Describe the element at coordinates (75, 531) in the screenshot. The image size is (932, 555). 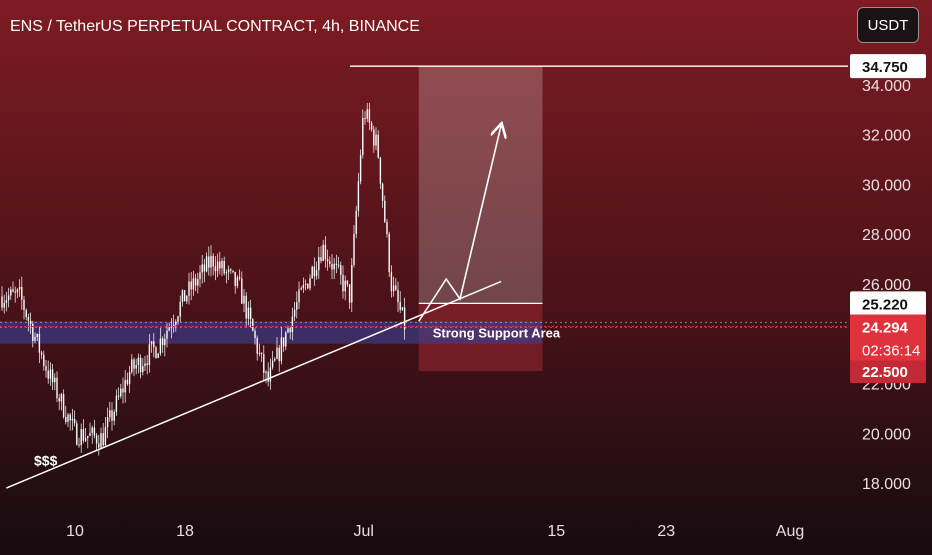
I see `time-tick-label: 10` at that location.